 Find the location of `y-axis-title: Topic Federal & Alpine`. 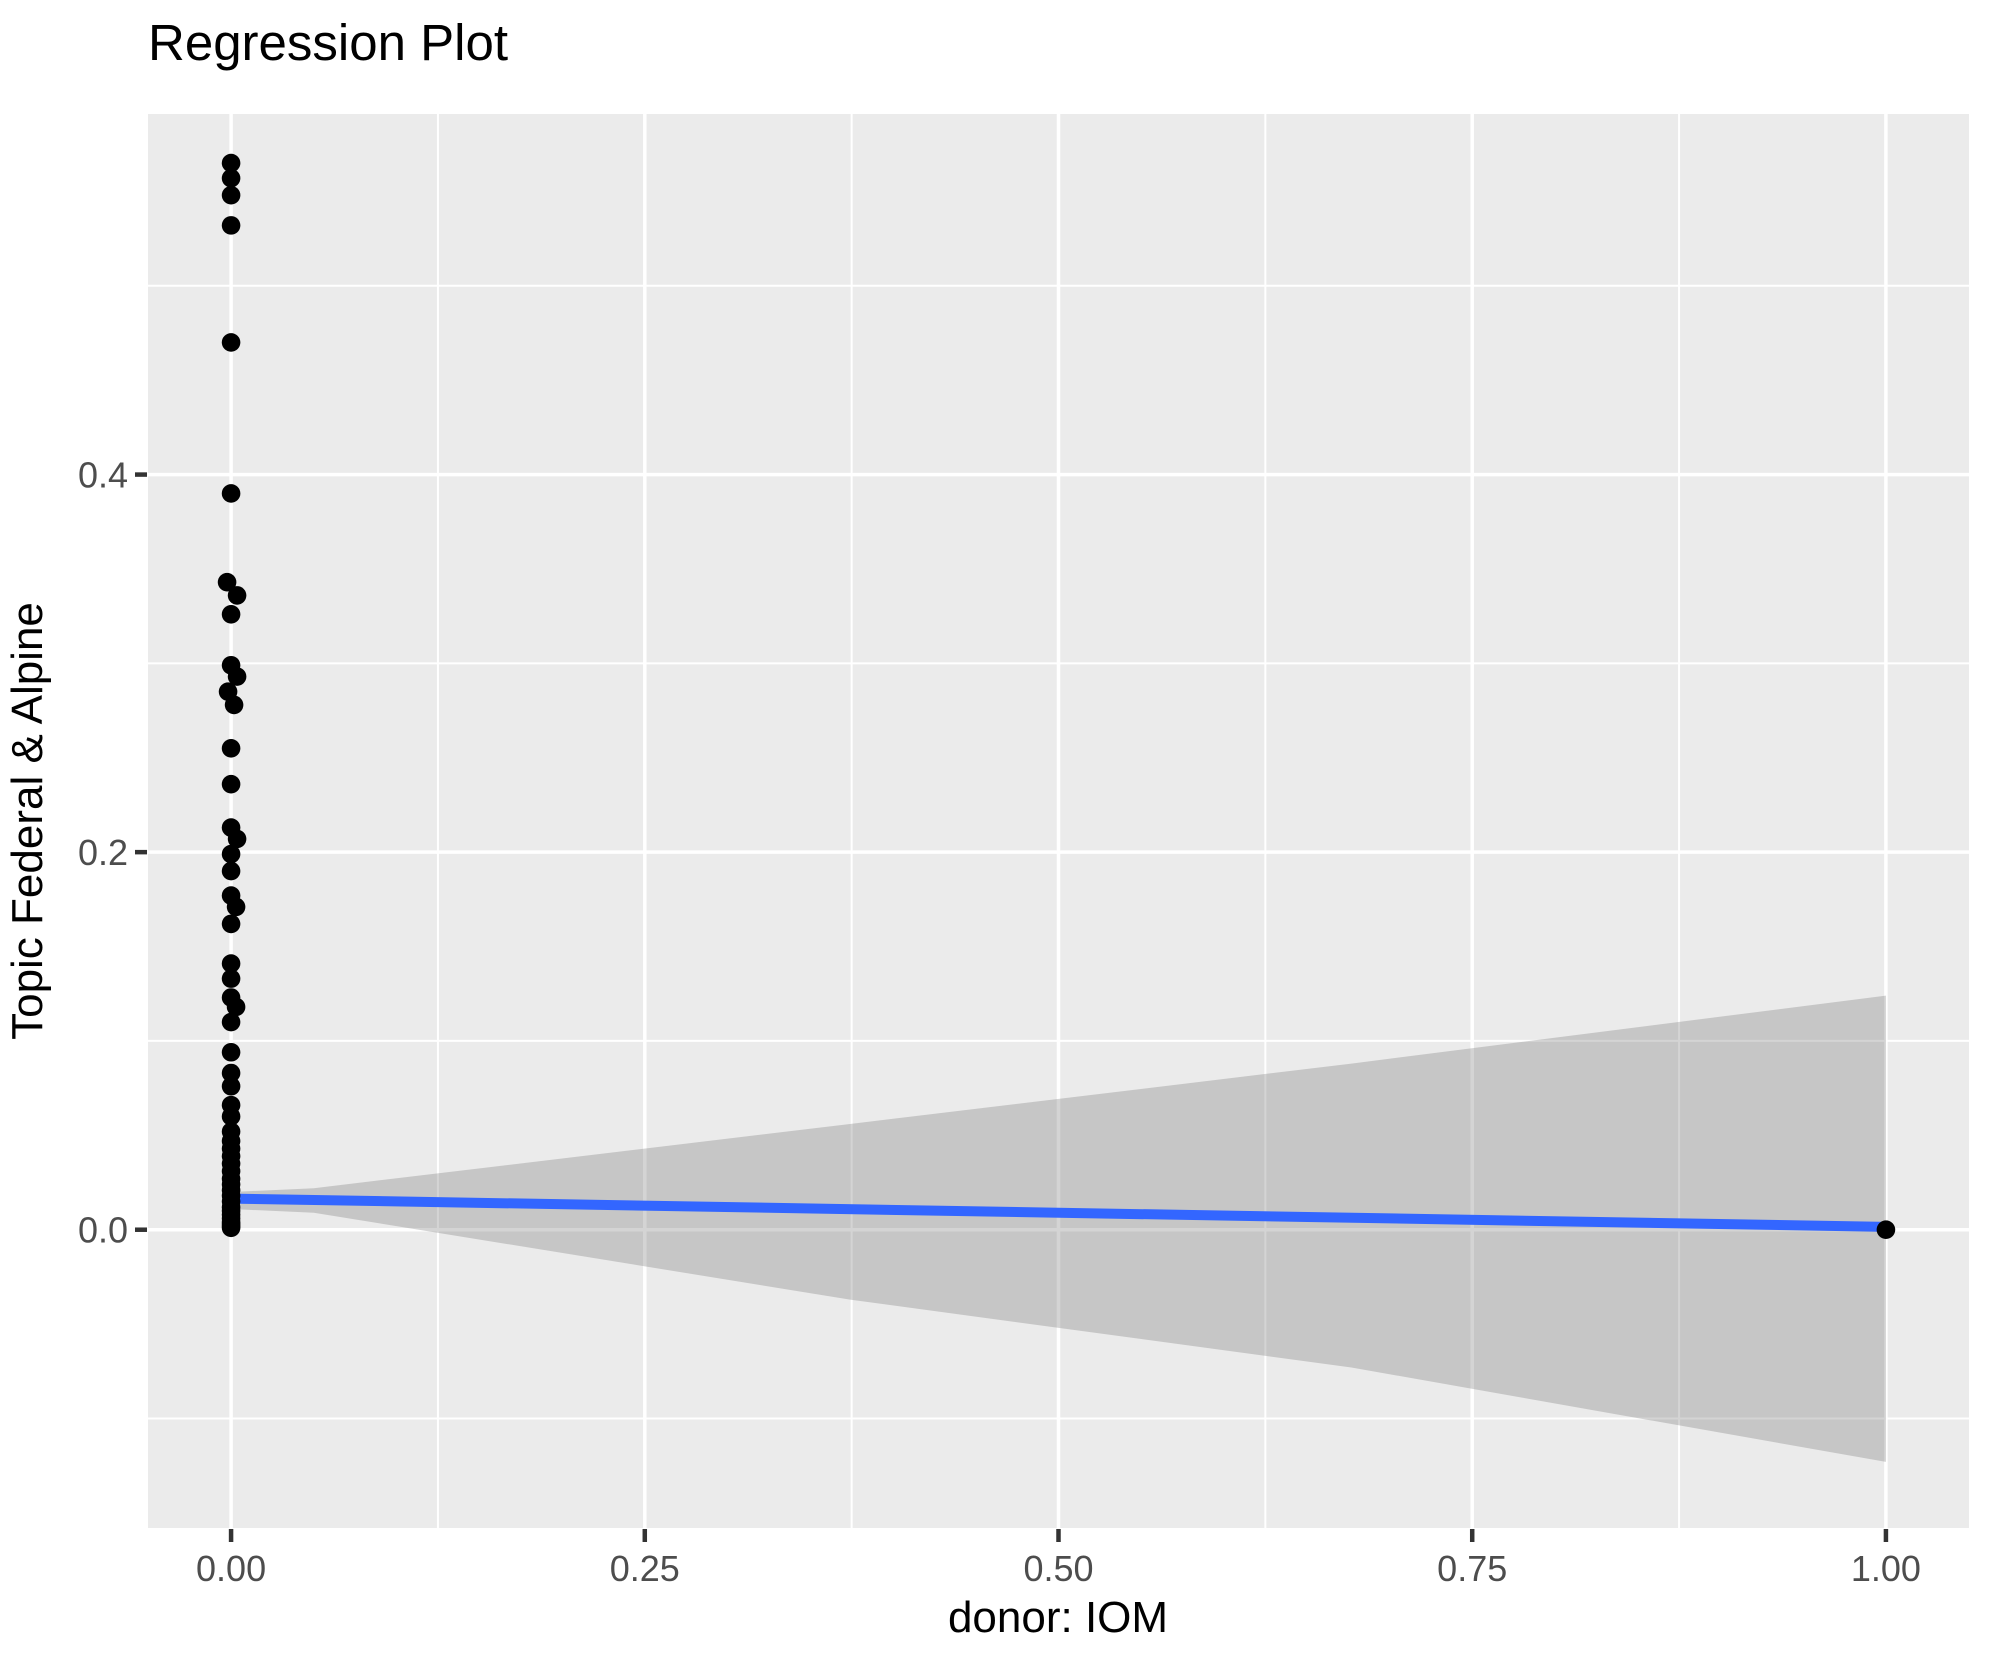

y-axis-title: Topic Federal & Alpine is located at coordinates (27, 821).